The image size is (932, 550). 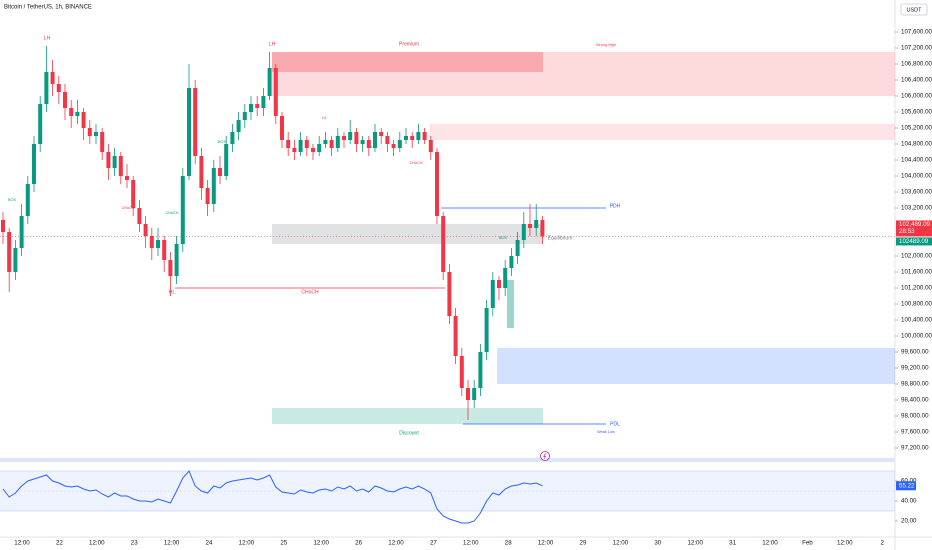 What do you see at coordinates (615, 206) in the screenshot?
I see `annotation-label: PDH` at bounding box center [615, 206].